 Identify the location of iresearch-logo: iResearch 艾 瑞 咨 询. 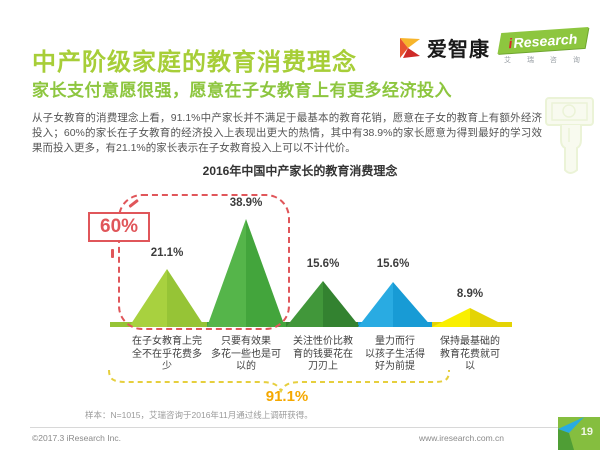
(544, 46).